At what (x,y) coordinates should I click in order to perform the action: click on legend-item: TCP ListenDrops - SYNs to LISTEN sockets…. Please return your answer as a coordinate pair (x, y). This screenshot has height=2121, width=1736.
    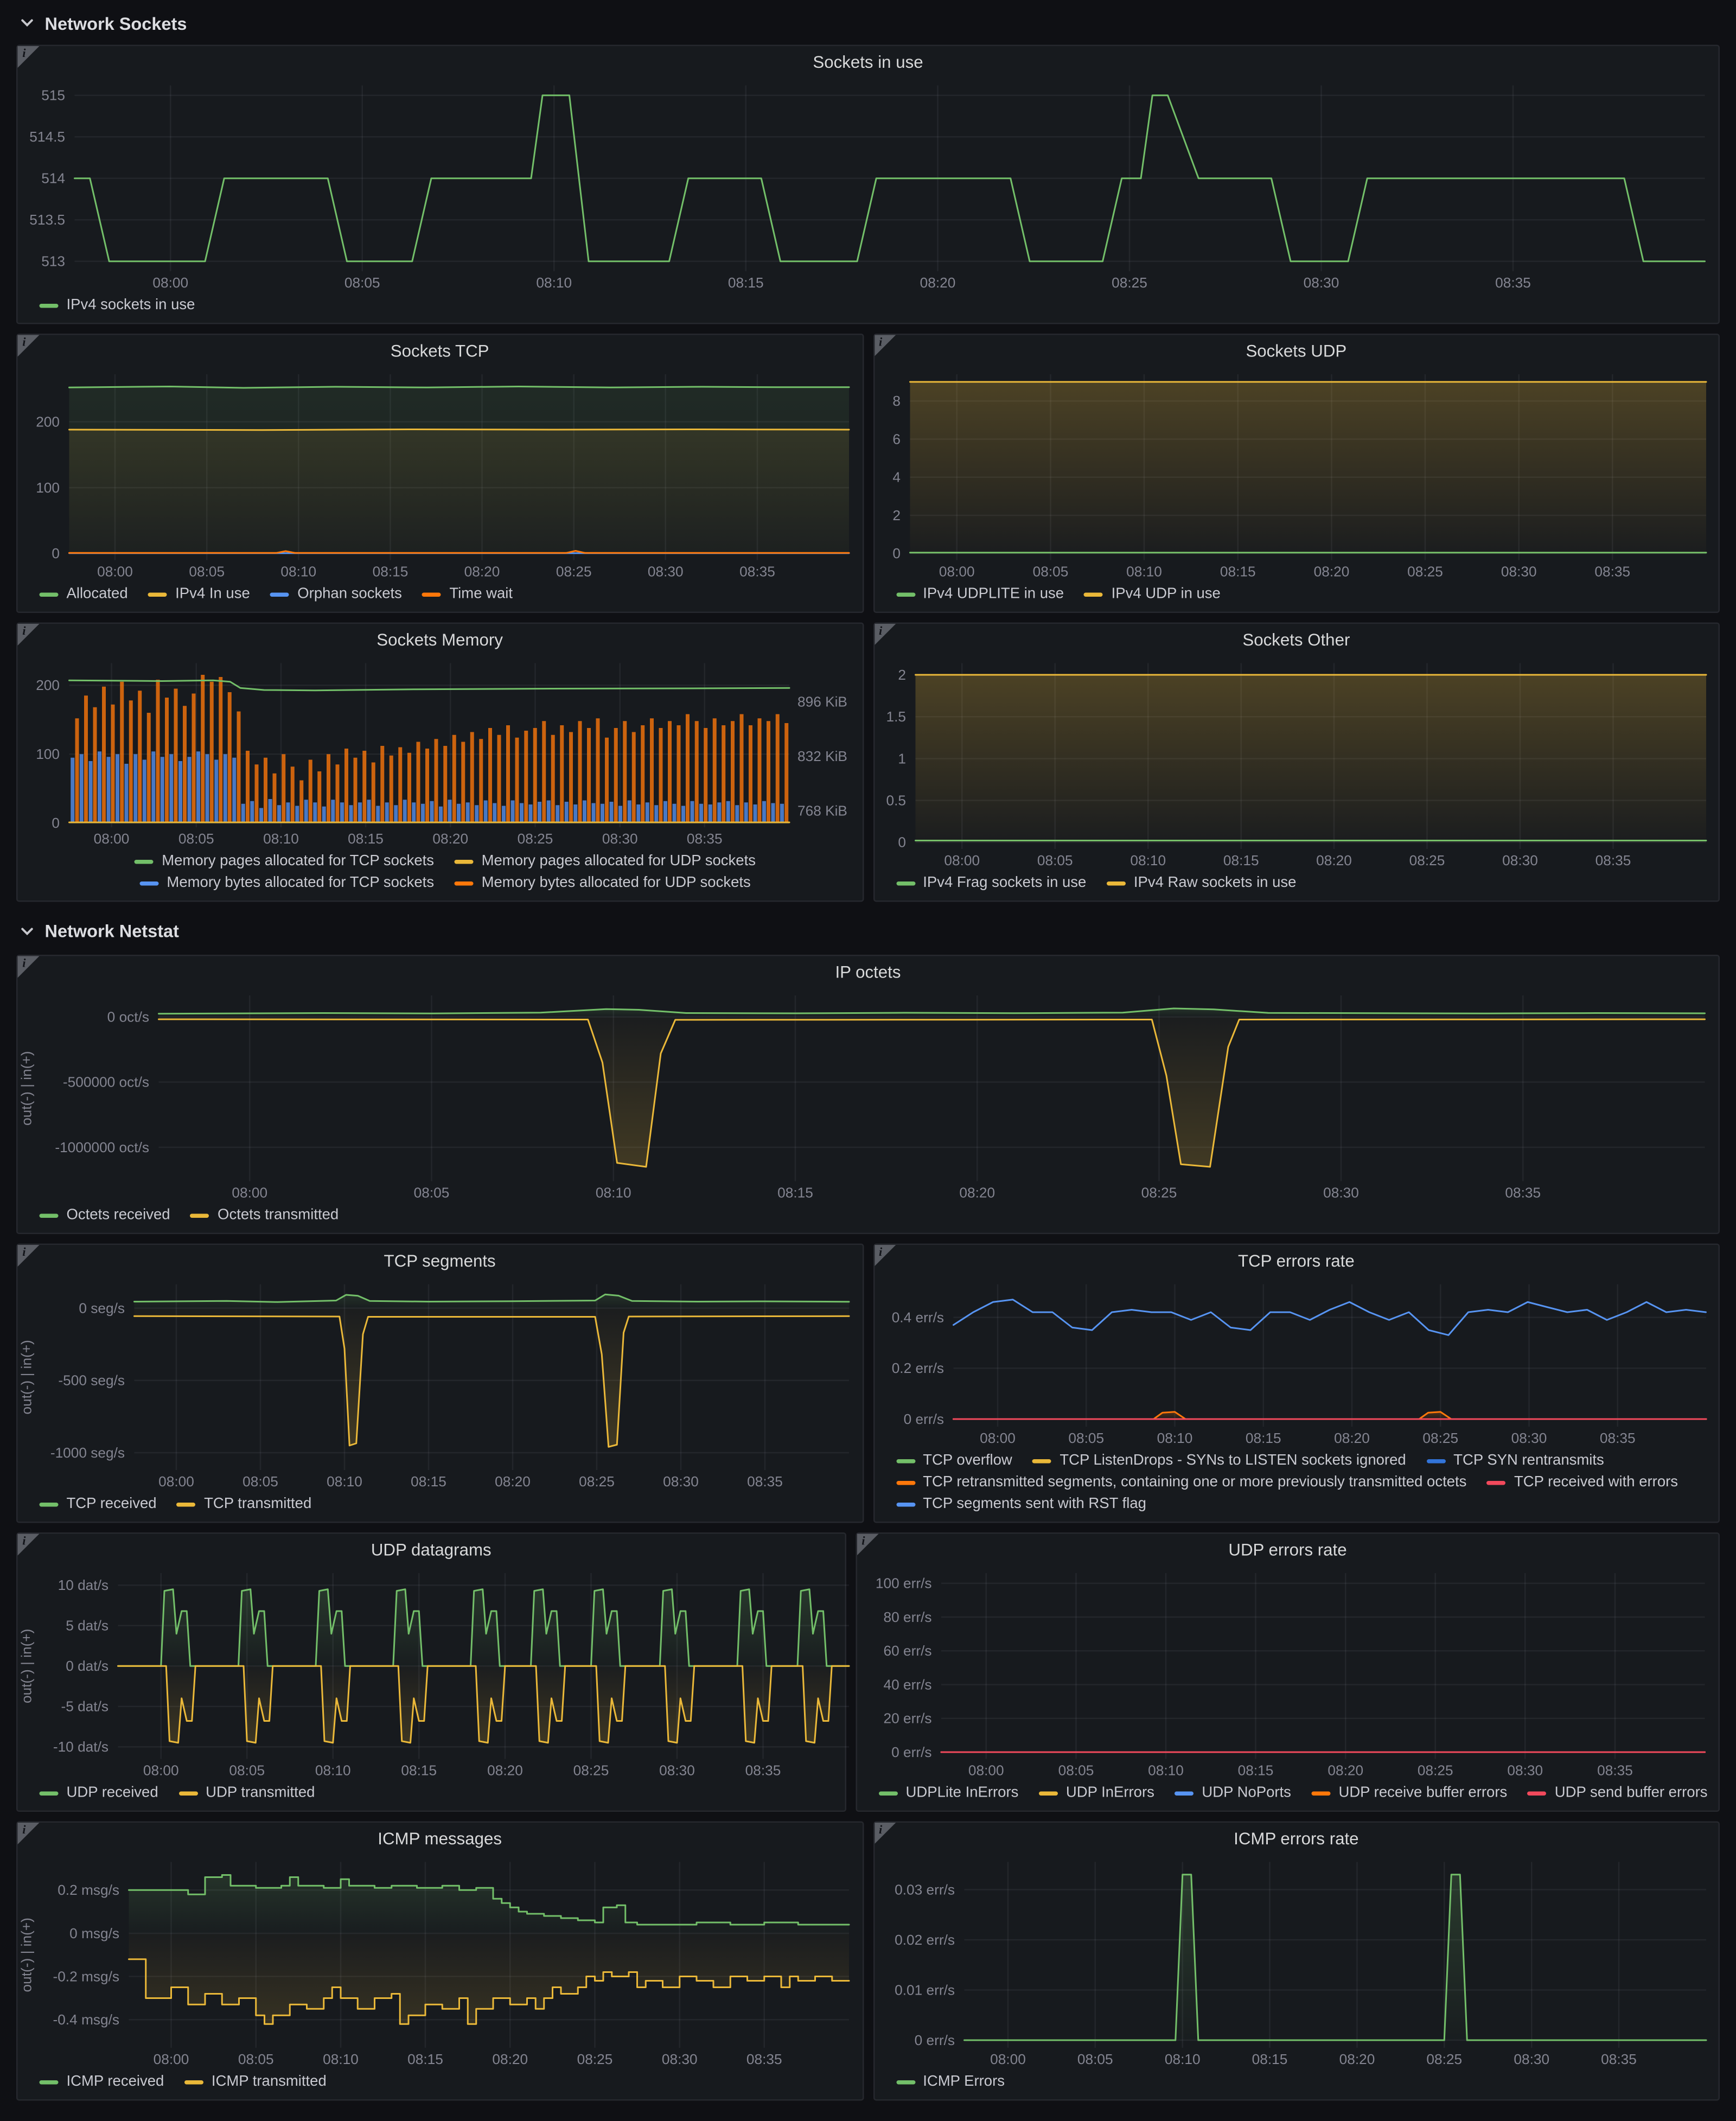
    Looking at the image, I should click on (1219, 1462).